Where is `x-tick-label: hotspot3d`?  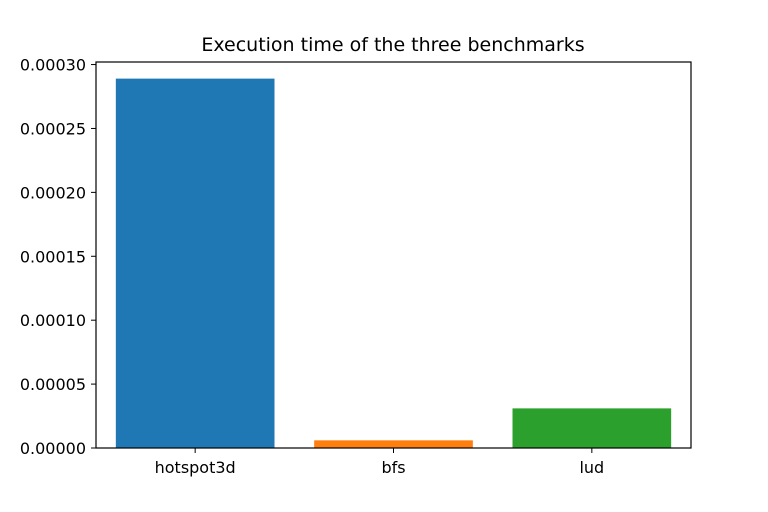 x-tick-label: hotspot3d is located at coordinates (195, 467).